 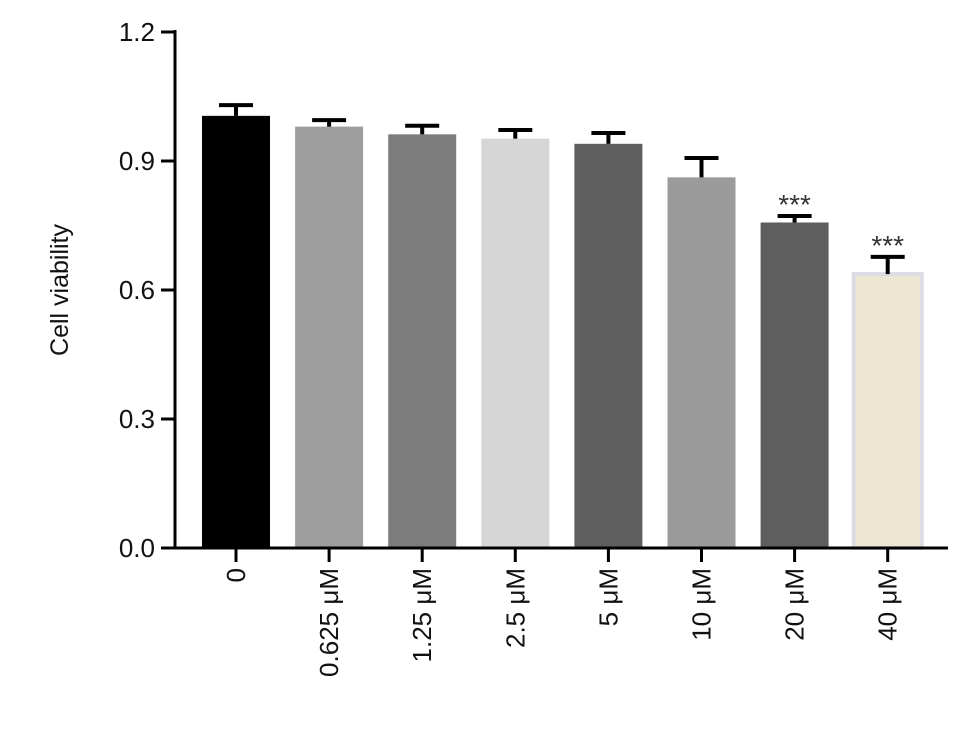 I want to click on x-tick-label-8: 40 μM, so click(x=888, y=604).